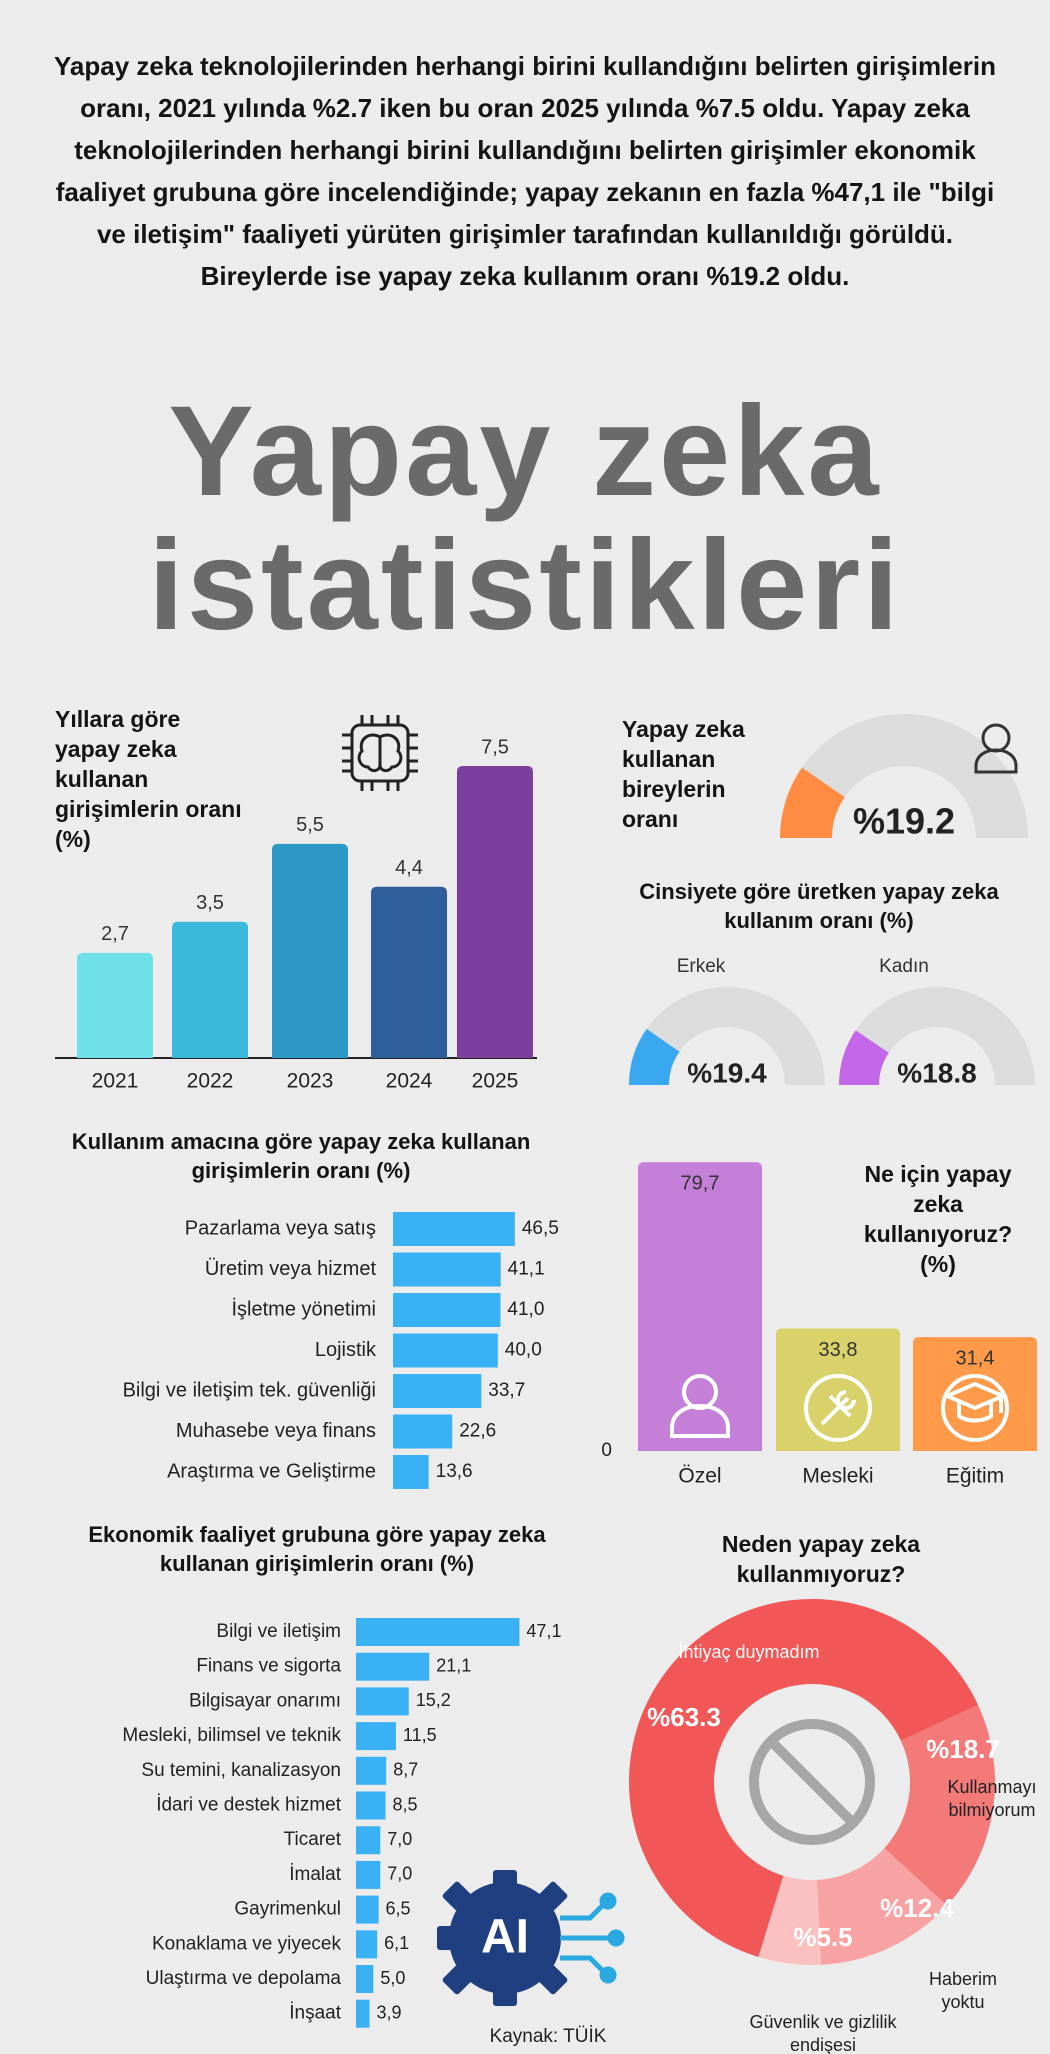 Image resolution: width=1050 pixels, height=2054 pixels. Describe the element at coordinates (606, 1450) in the screenshot. I see `y-tick-label: 0` at that location.